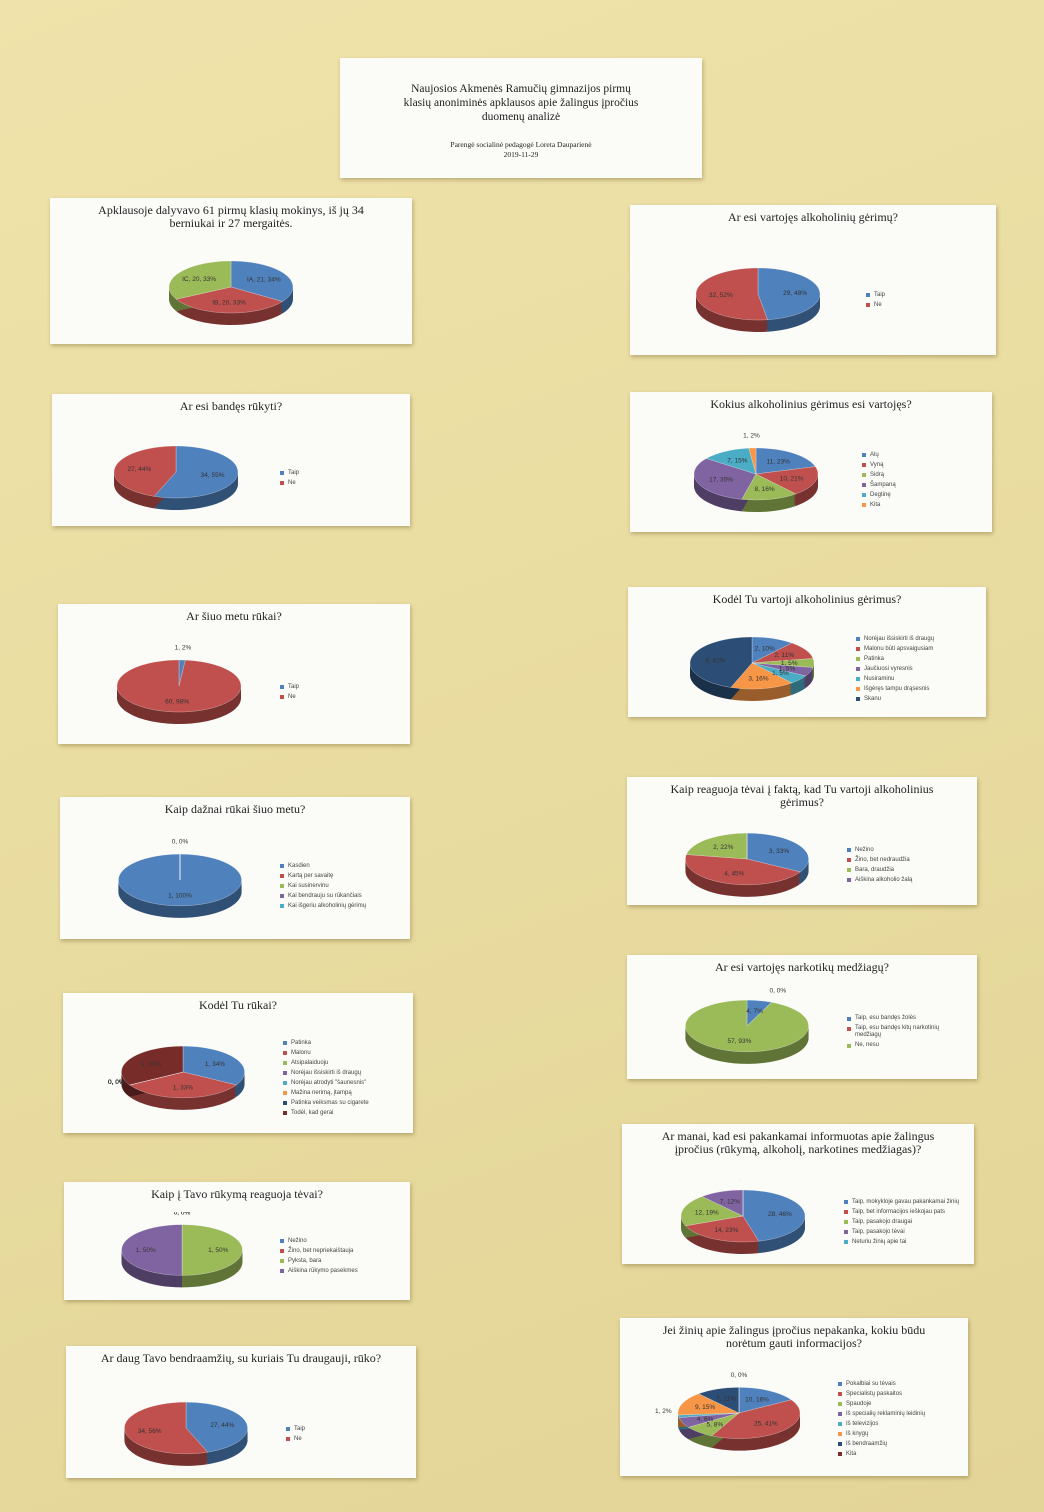 This screenshot has width=1044, height=1512. I want to click on chart-title: Kodėl Tu vartoji alkoholinius gėrimus?, so click(807, 599).